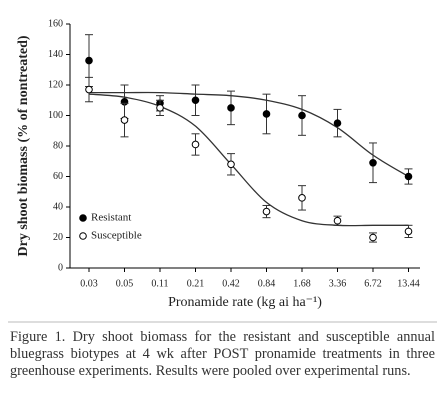  Describe the element at coordinates (196, 283) in the screenshot. I see `x-tick-label: 0.21` at that location.